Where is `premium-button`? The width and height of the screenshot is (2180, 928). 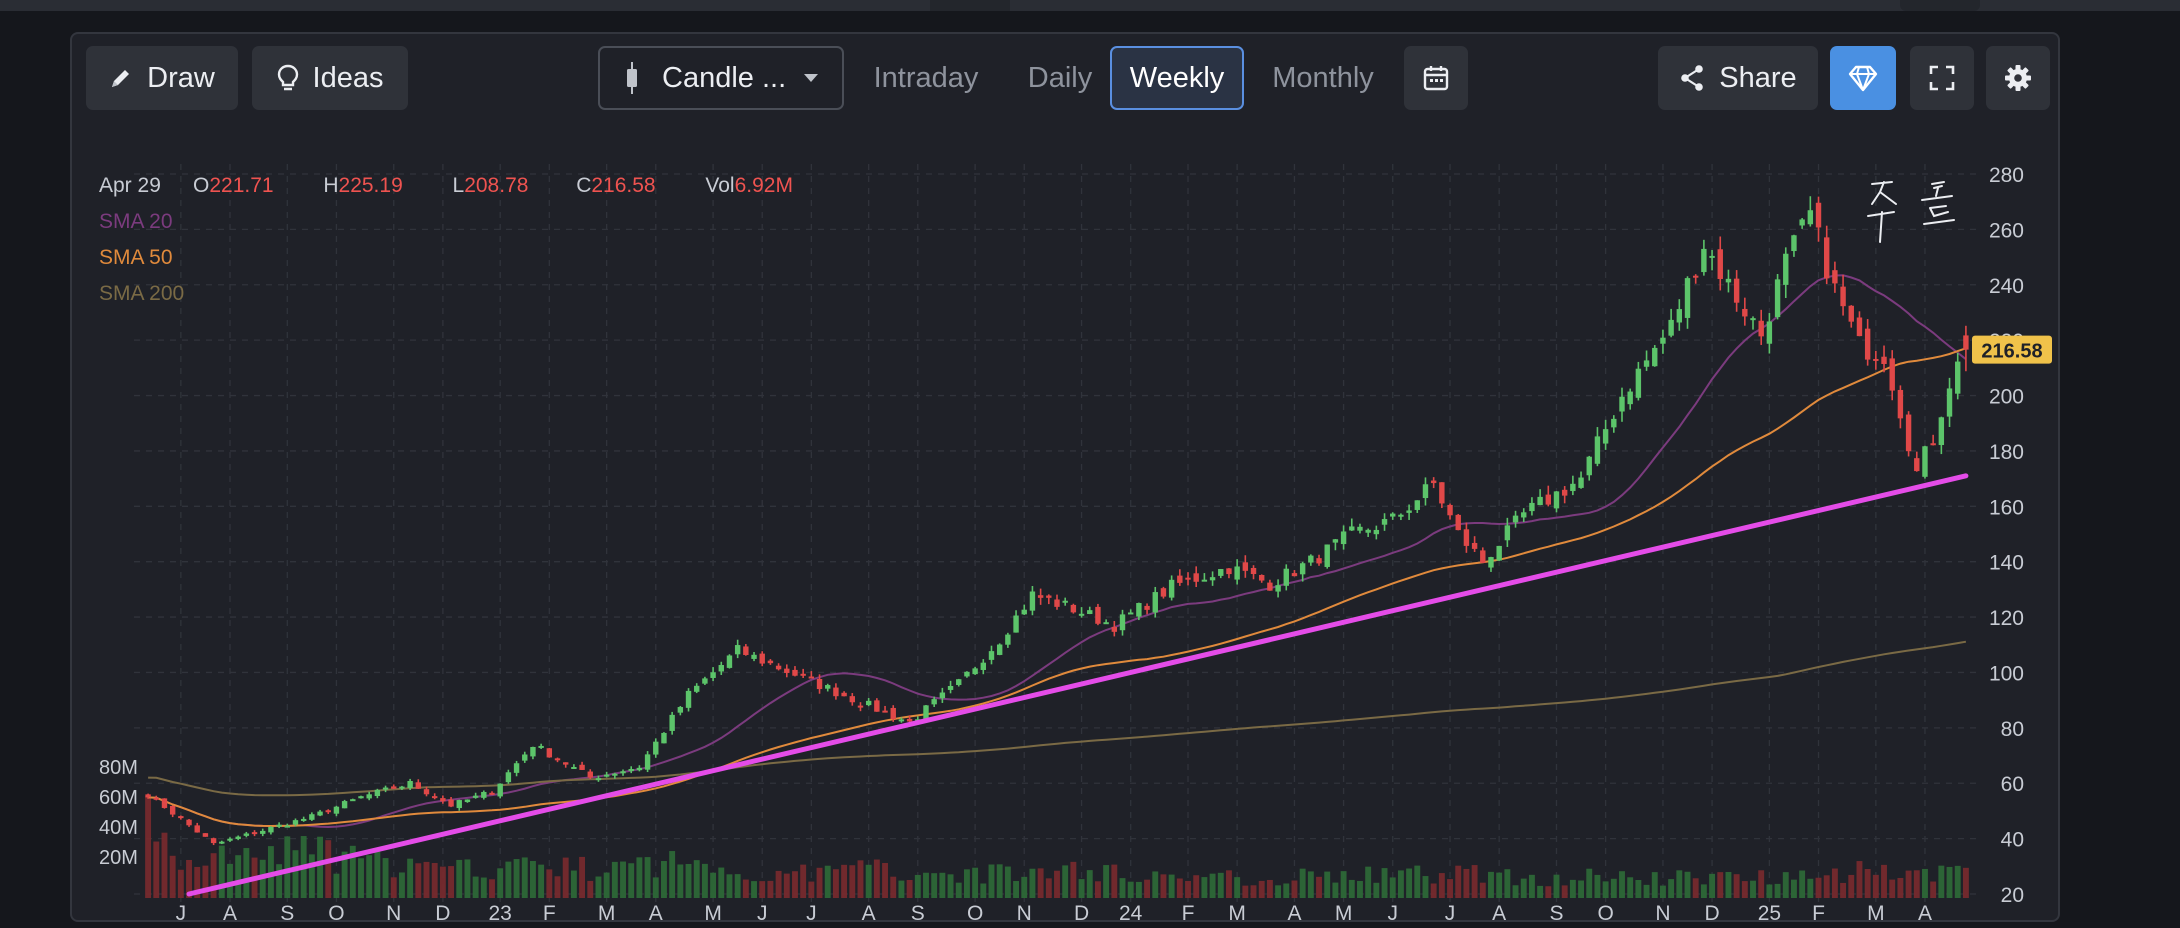 premium-button is located at coordinates (1863, 78).